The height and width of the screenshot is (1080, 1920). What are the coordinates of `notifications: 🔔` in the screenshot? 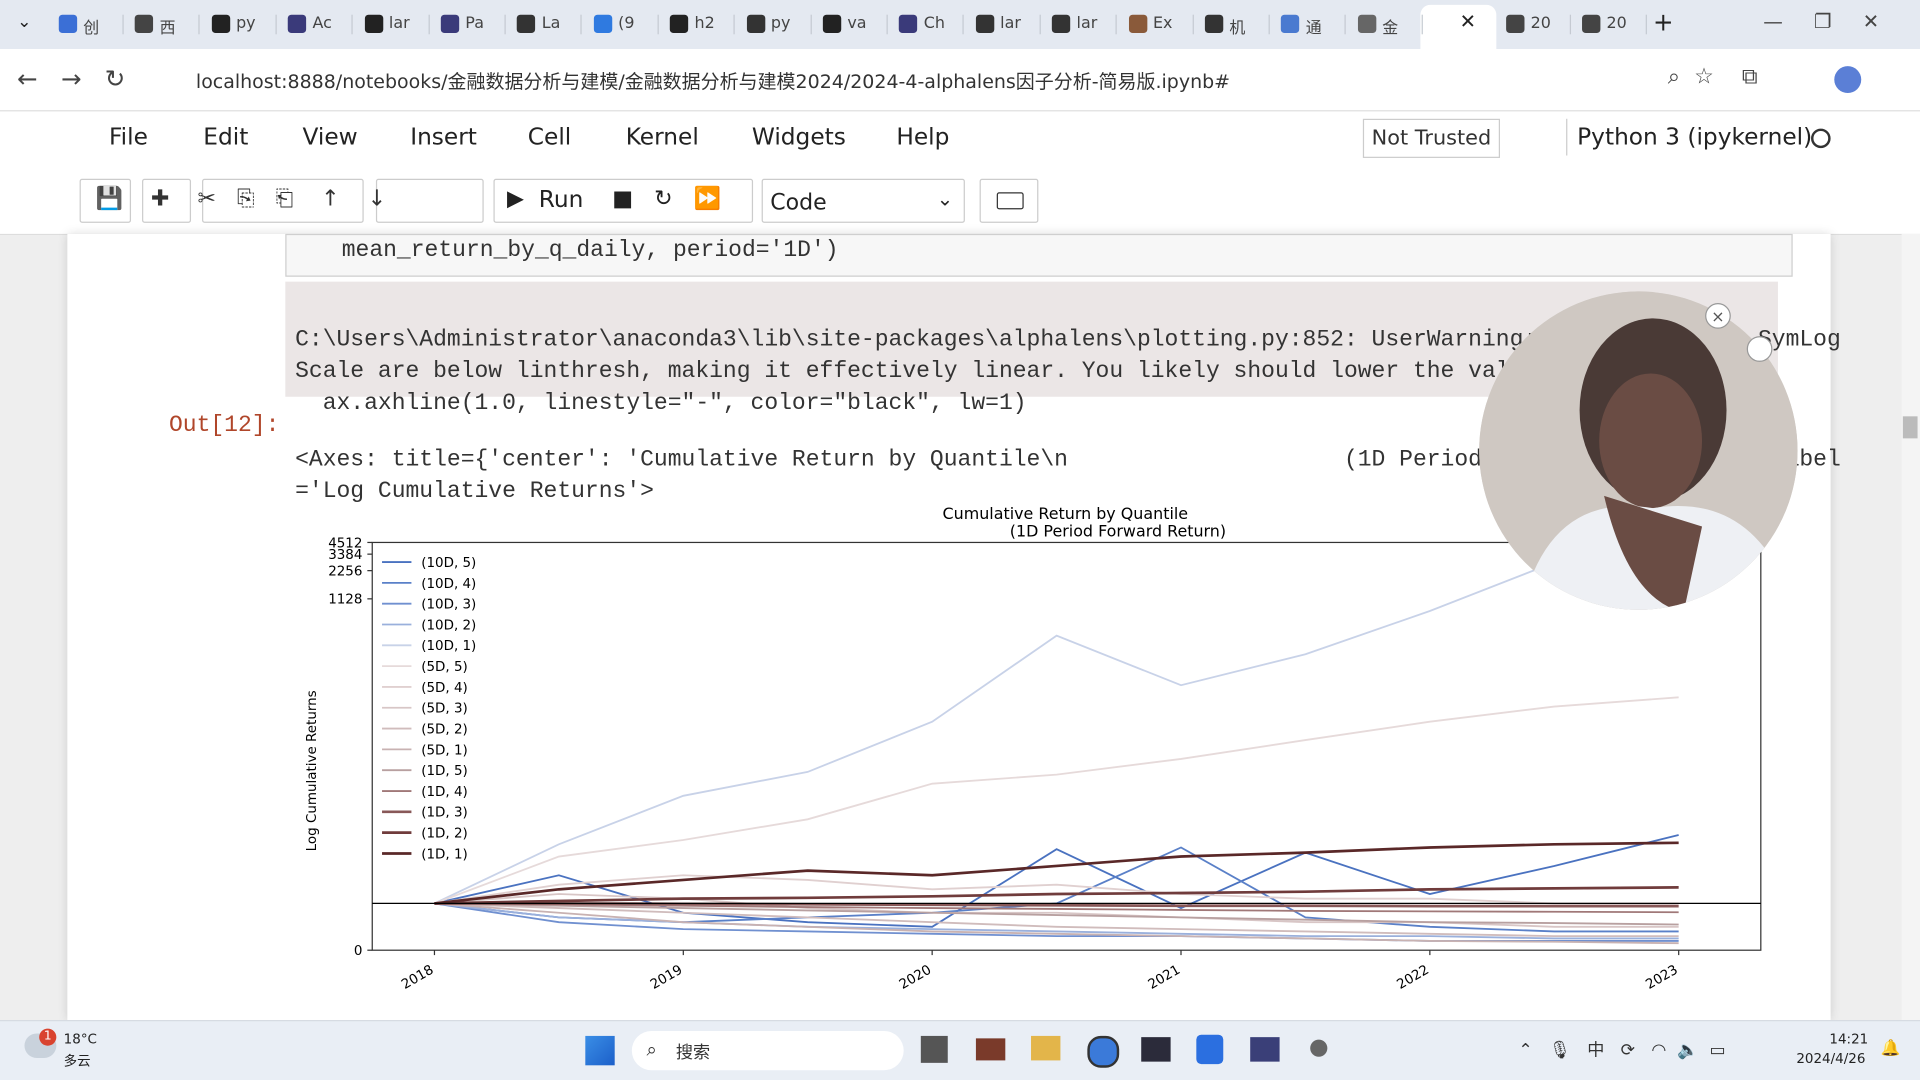 It's located at (1890, 1048).